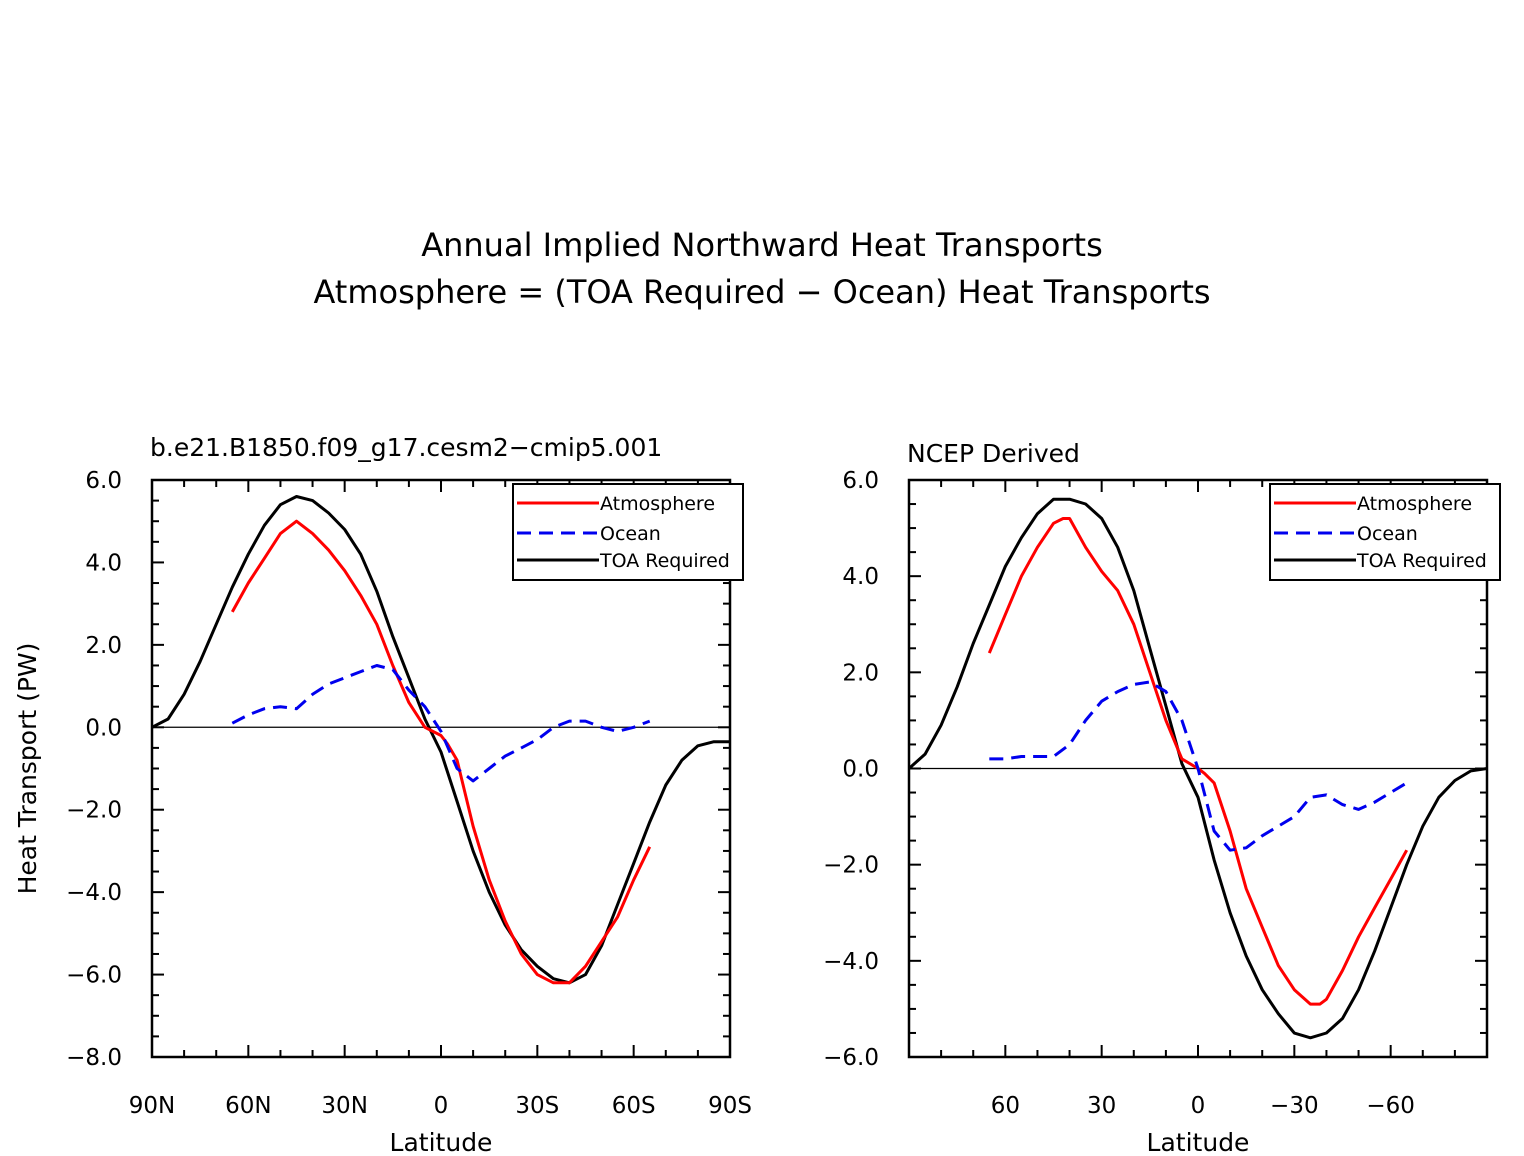 The height and width of the screenshot is (1156, 1524). What do you see at coordinates (1005, 1106) in the screenshot?
I see `x-tick-label: 60` at bounding box center [1005, 1106].